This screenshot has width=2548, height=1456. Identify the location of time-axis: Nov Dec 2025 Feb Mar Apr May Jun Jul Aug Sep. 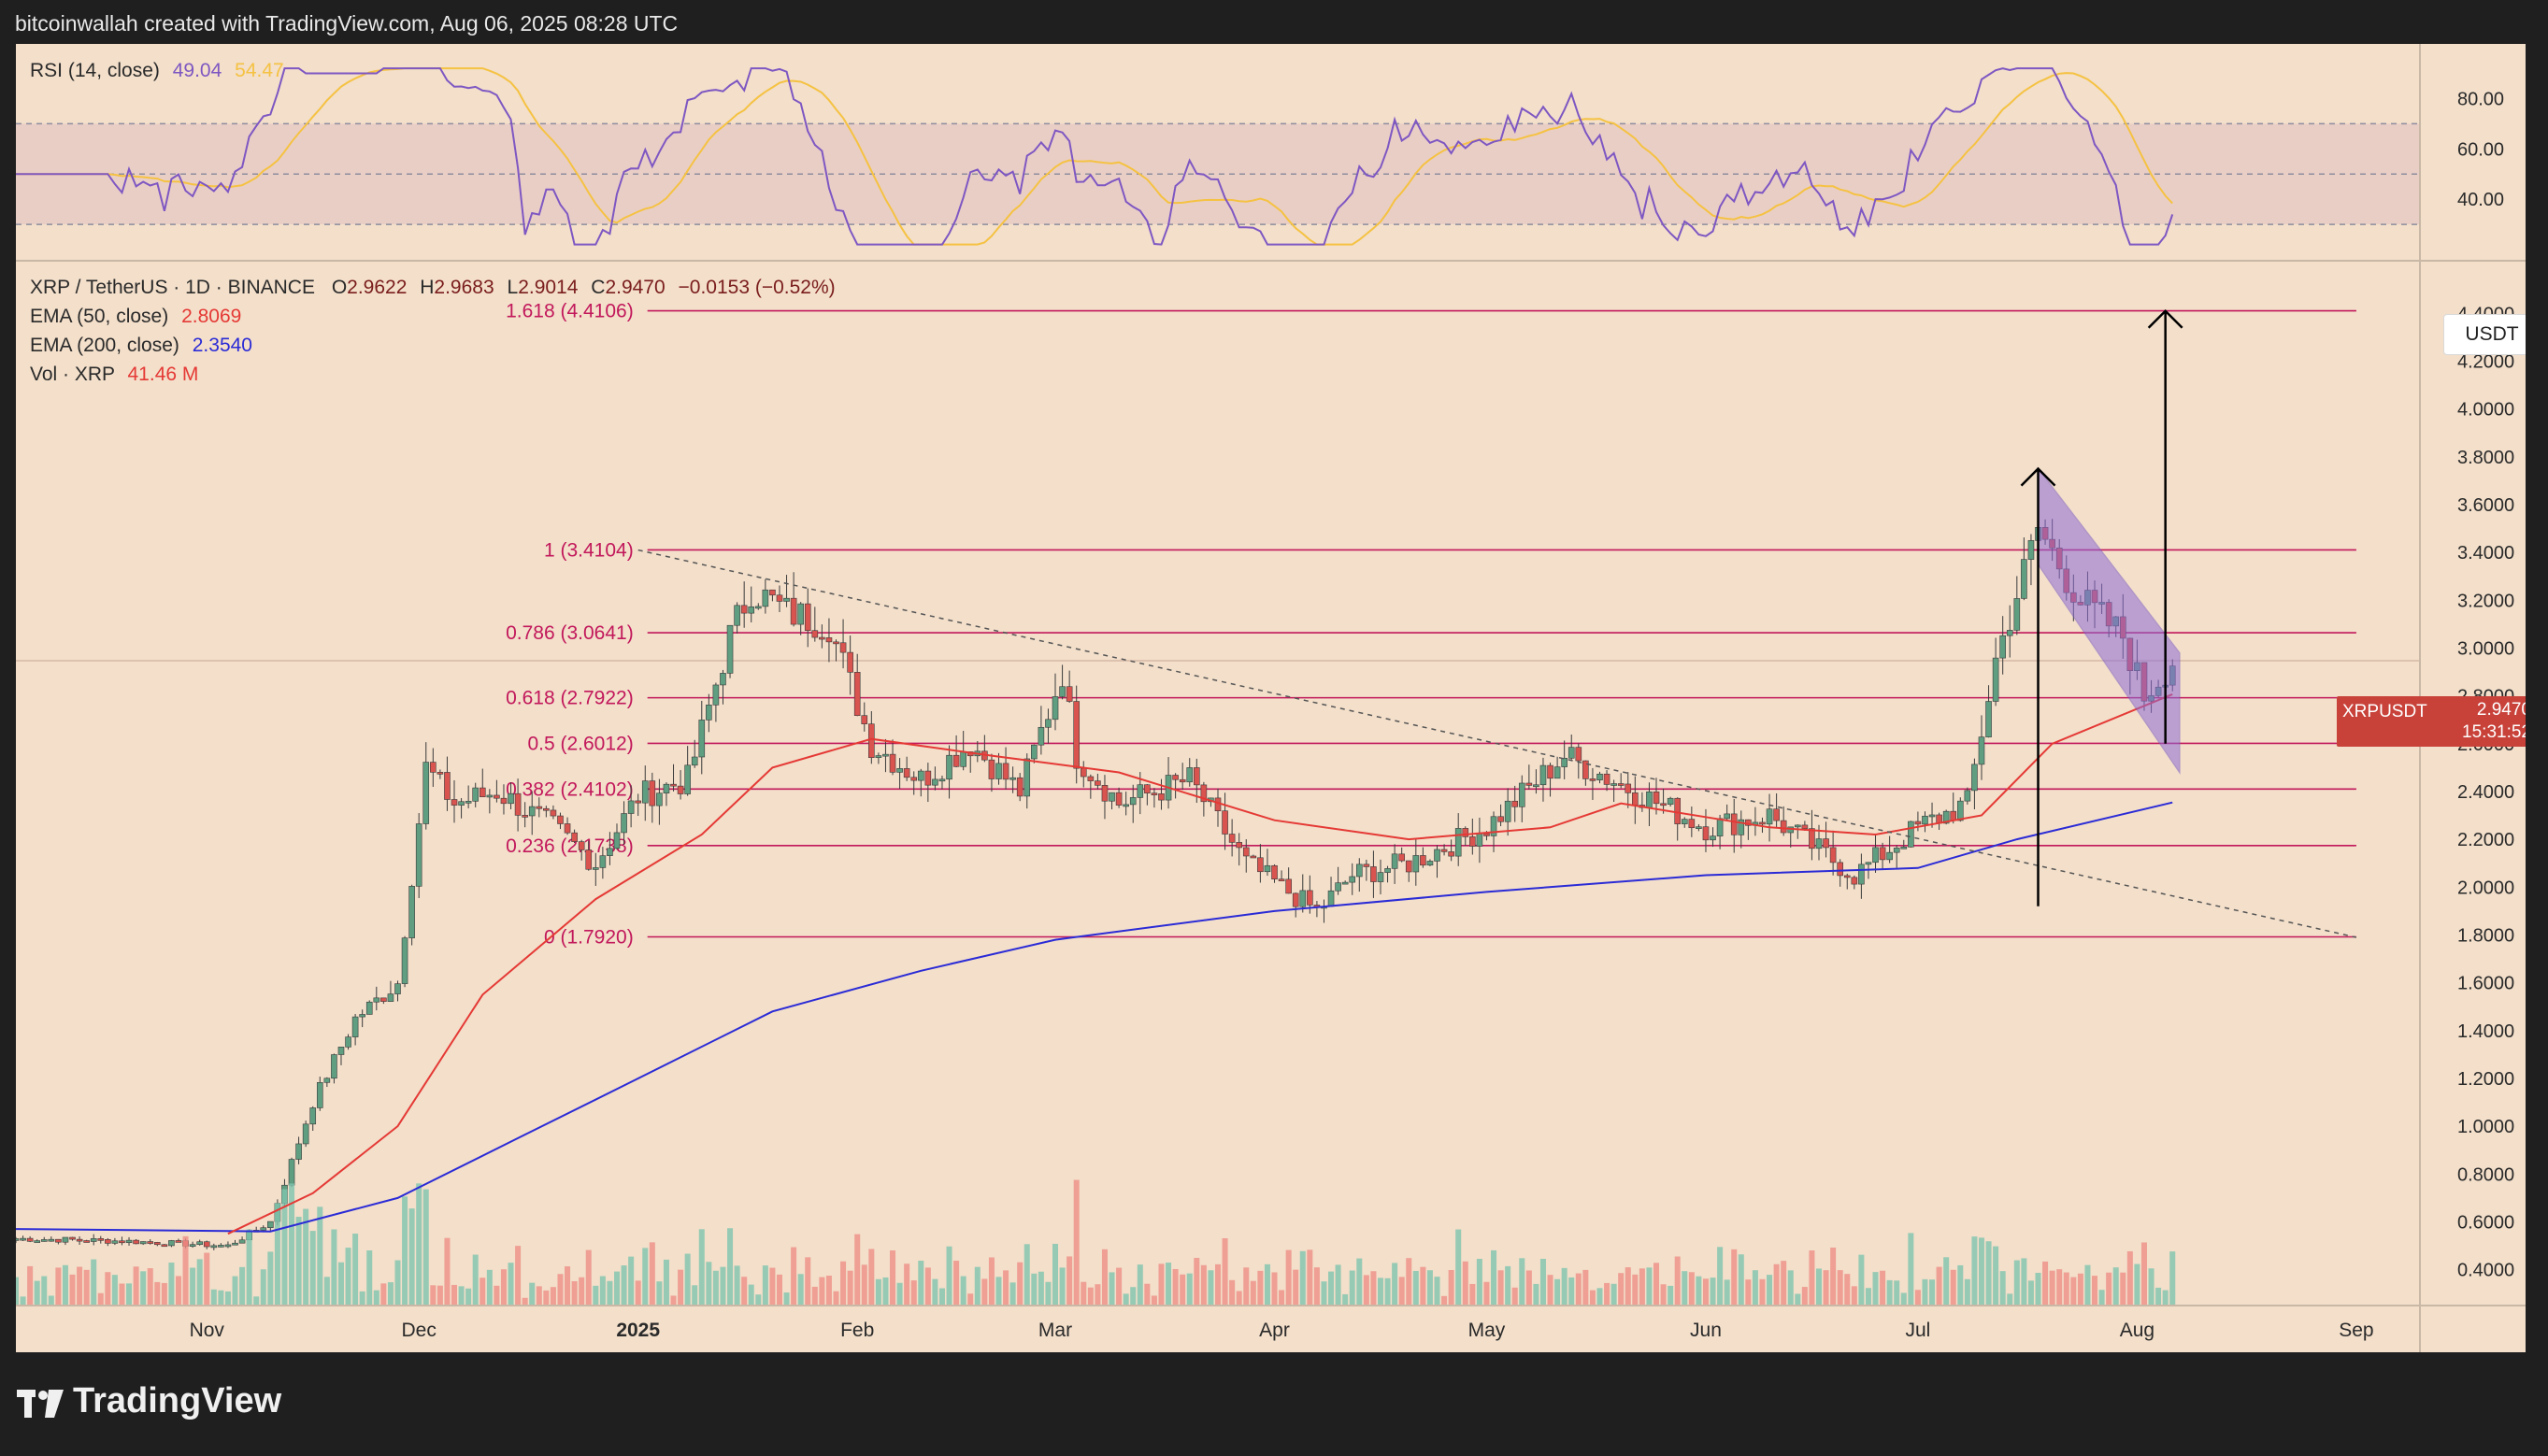
(1282, 1330).